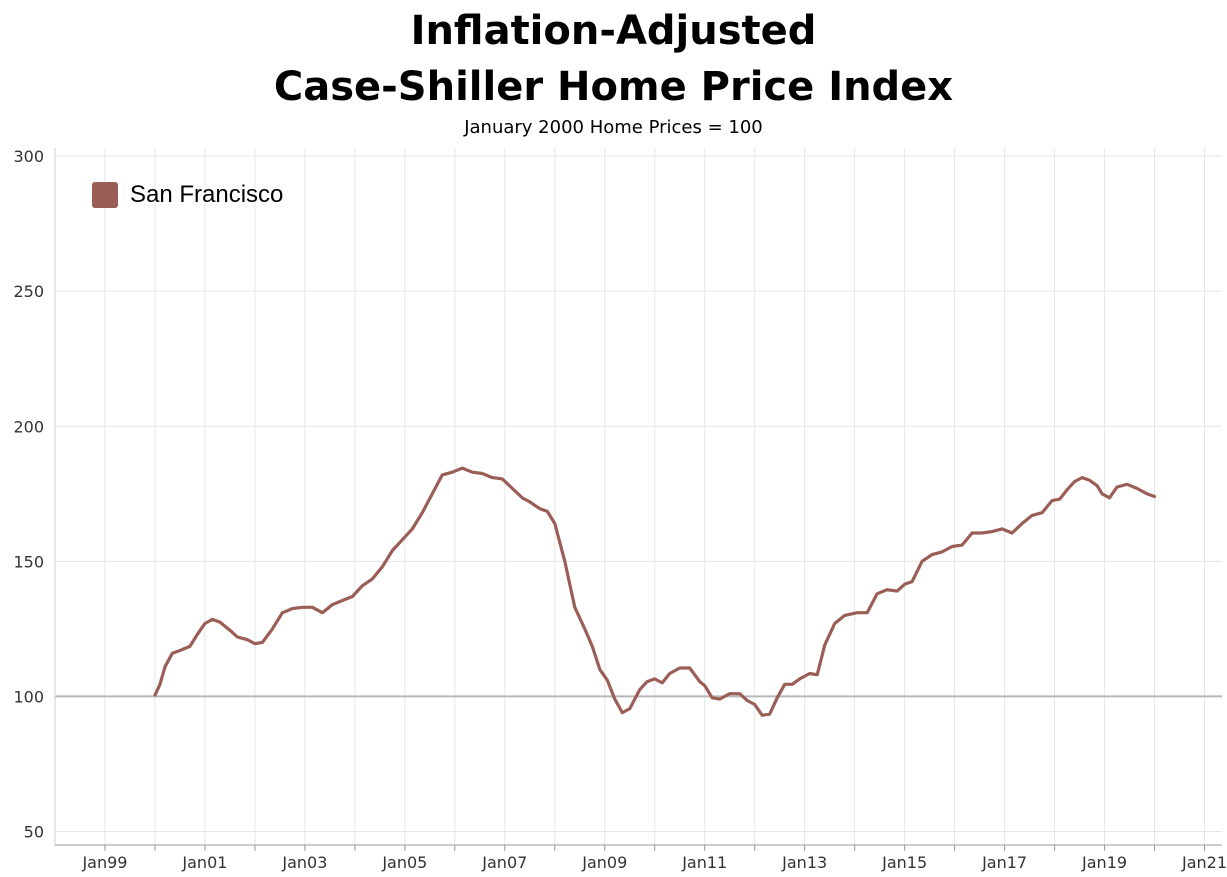 This screenshot has height=877, width=1227. I want to click on x-tick-label-jan01: Jan01, so click(204, 862).